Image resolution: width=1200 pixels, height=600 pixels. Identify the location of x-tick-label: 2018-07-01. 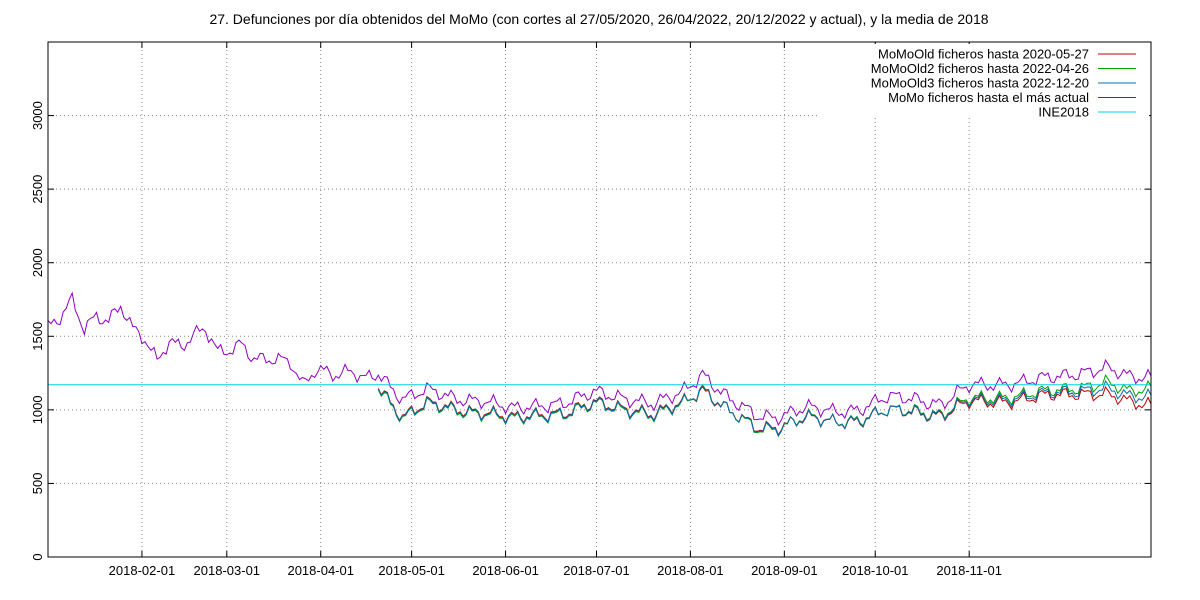
(596, 570).